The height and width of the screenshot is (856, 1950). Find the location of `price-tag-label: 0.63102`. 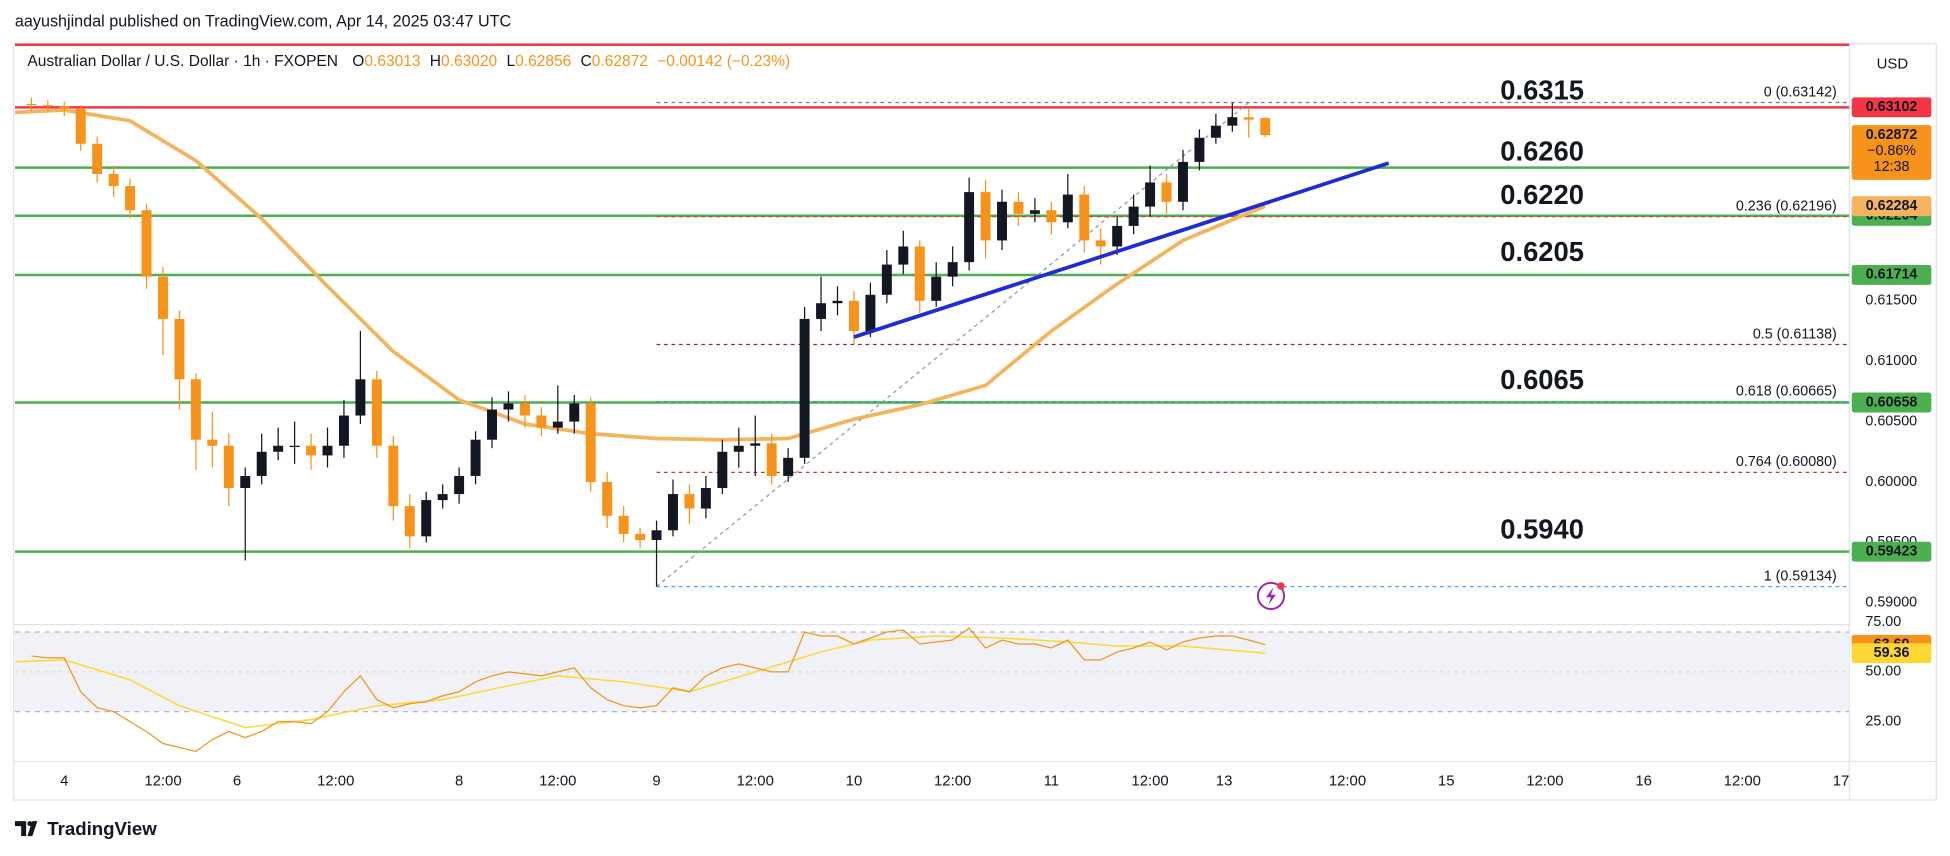

price-tag-label: 0.63102 is located at coordinates (1892, 107).